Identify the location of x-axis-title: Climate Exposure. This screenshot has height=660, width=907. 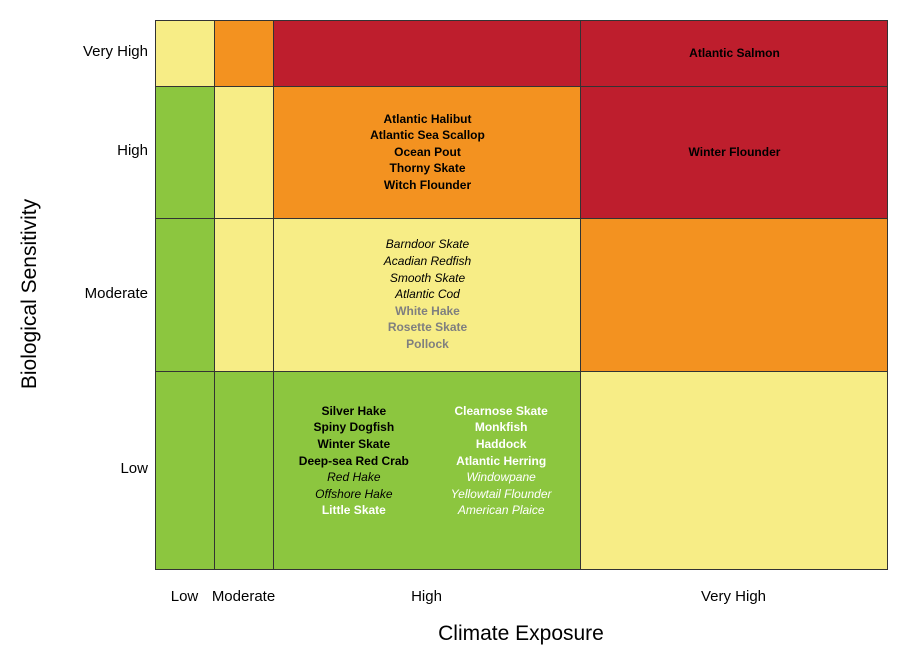
(521, 633).